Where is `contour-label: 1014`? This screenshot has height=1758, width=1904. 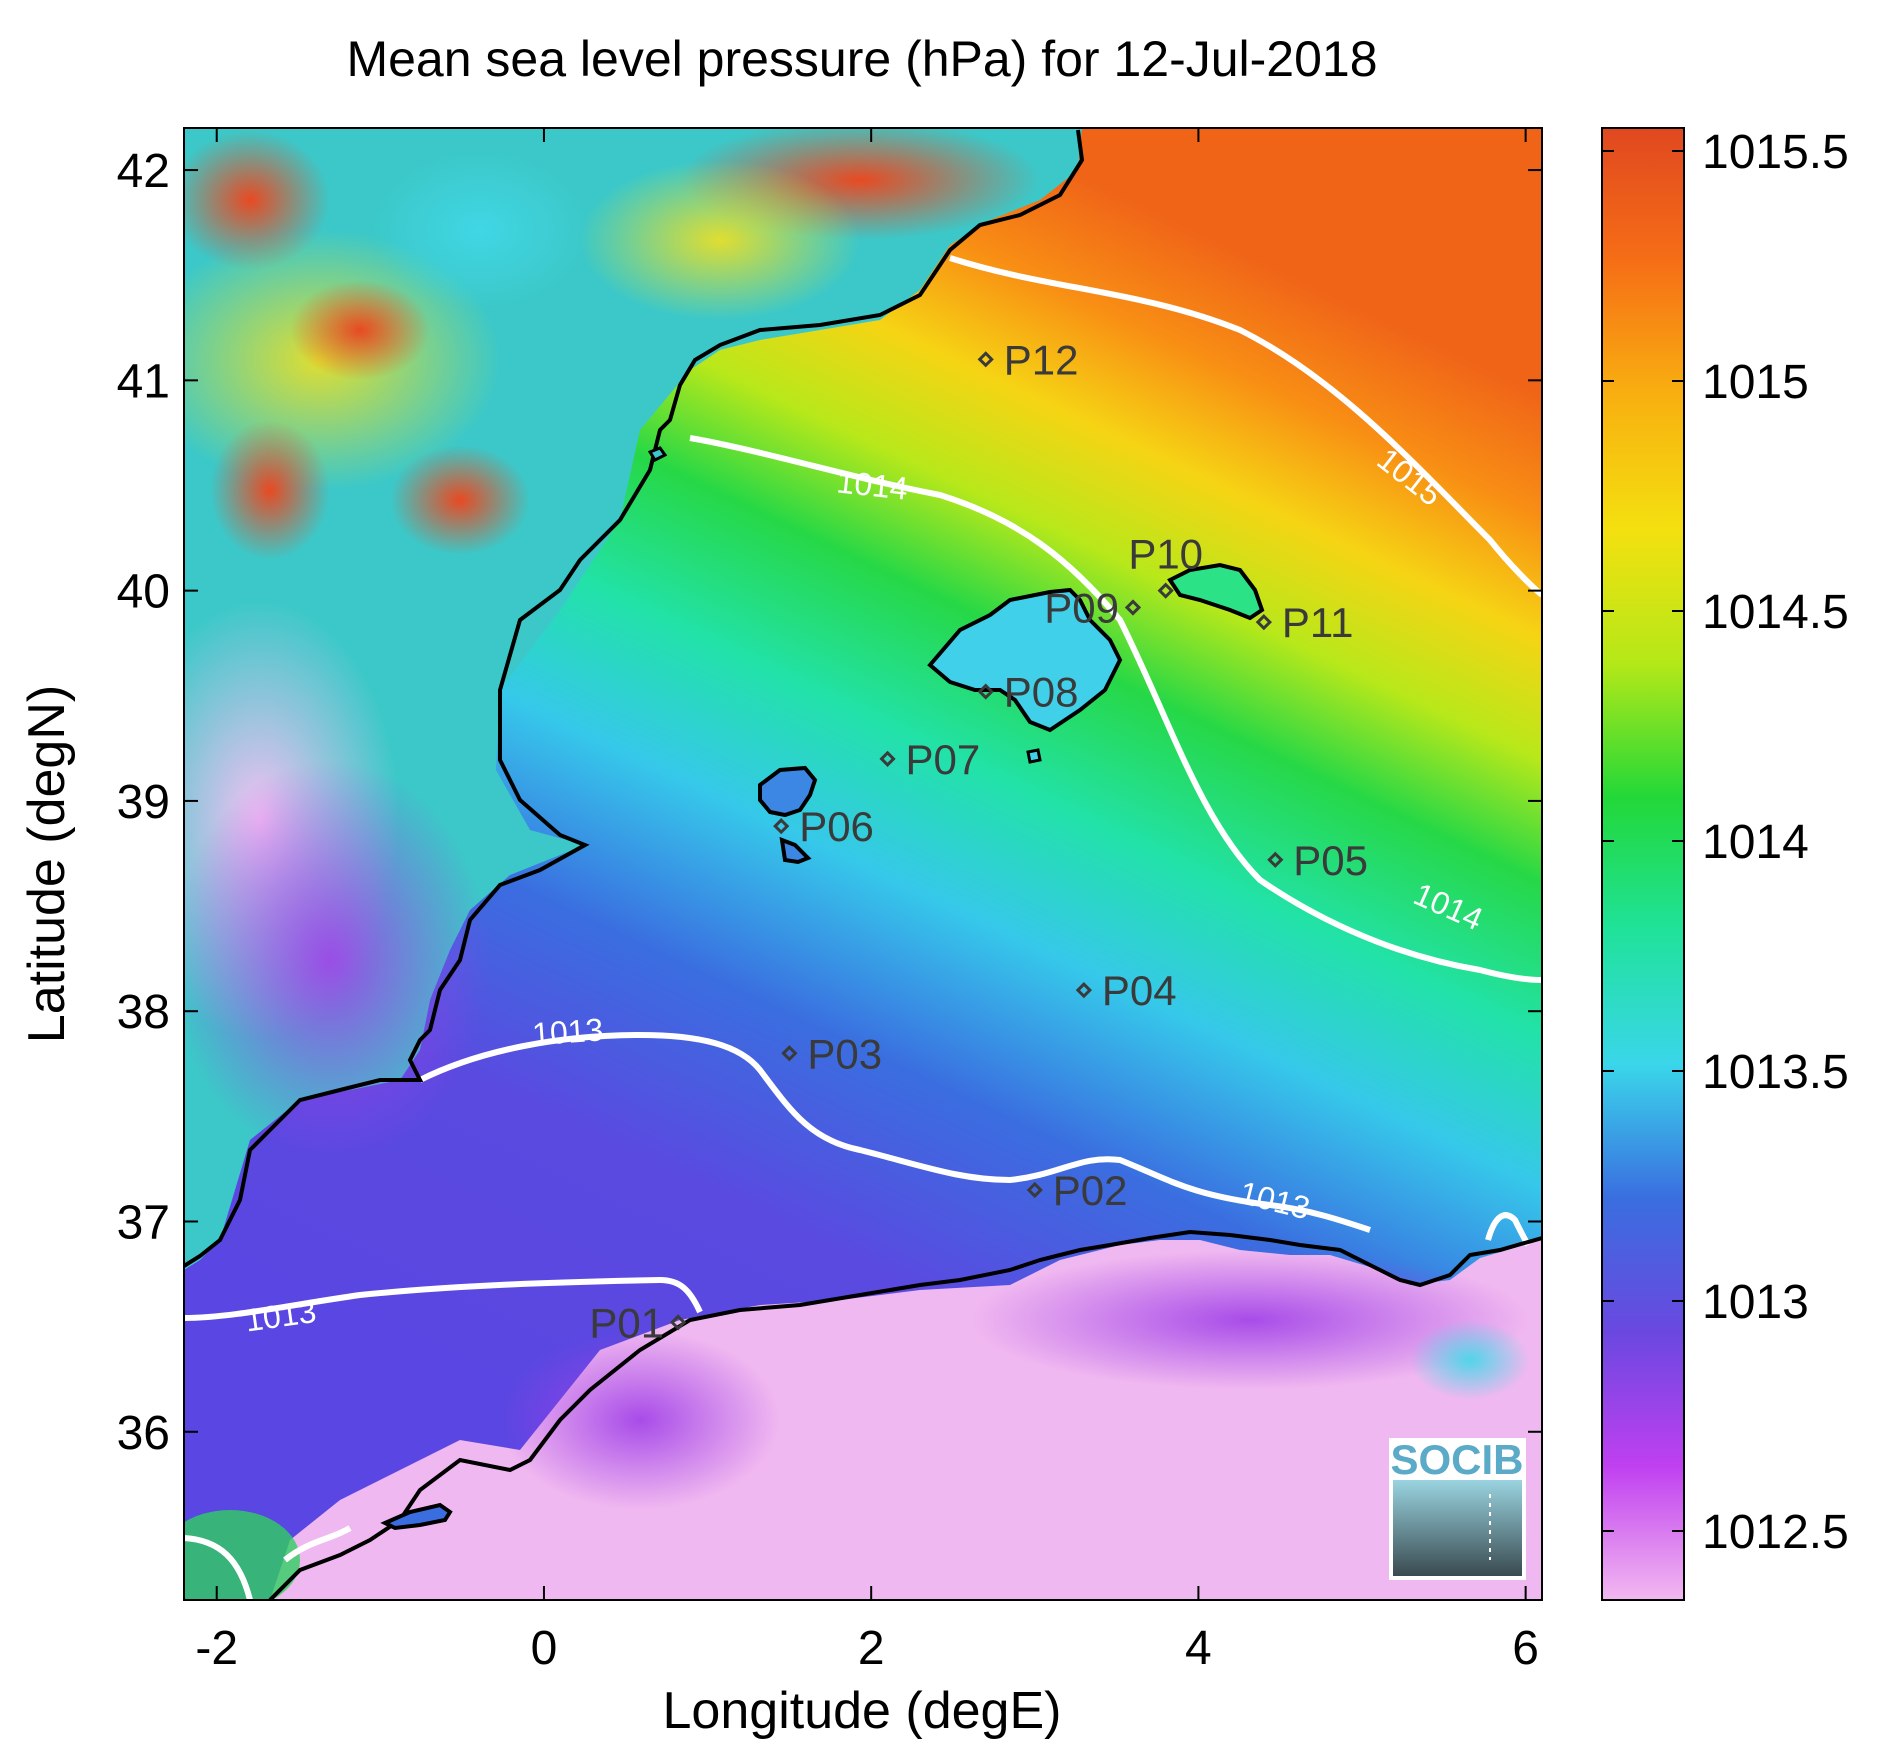 contour-label: 1014 is located at coordinates (872, 484).